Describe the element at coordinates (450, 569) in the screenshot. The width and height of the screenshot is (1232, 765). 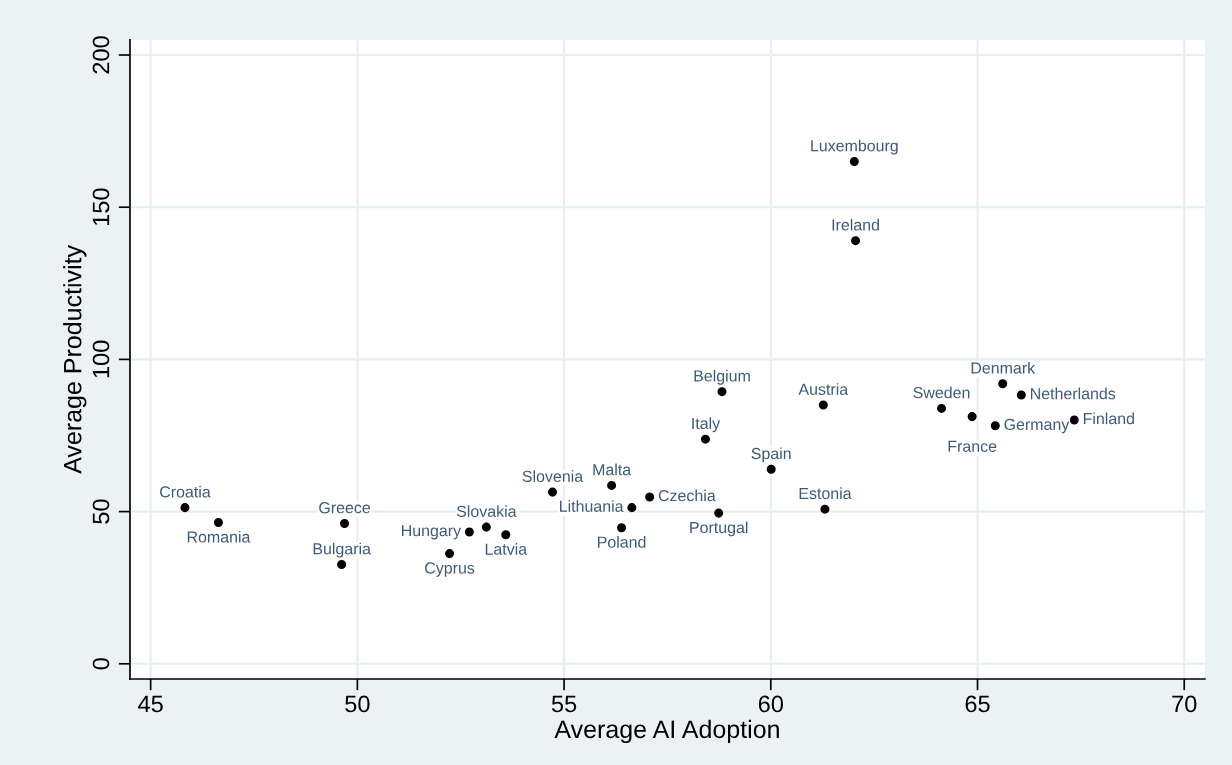
I see `annotation: Cyprus` at that location.